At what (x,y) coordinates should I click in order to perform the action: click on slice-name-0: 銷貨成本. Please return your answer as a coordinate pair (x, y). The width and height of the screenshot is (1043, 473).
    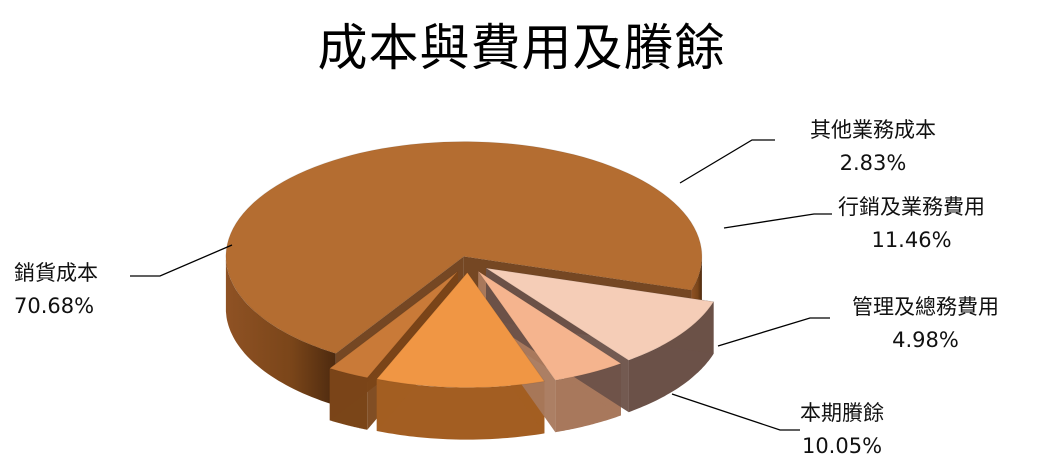
    Looking at the image, I should click on (56, 273).